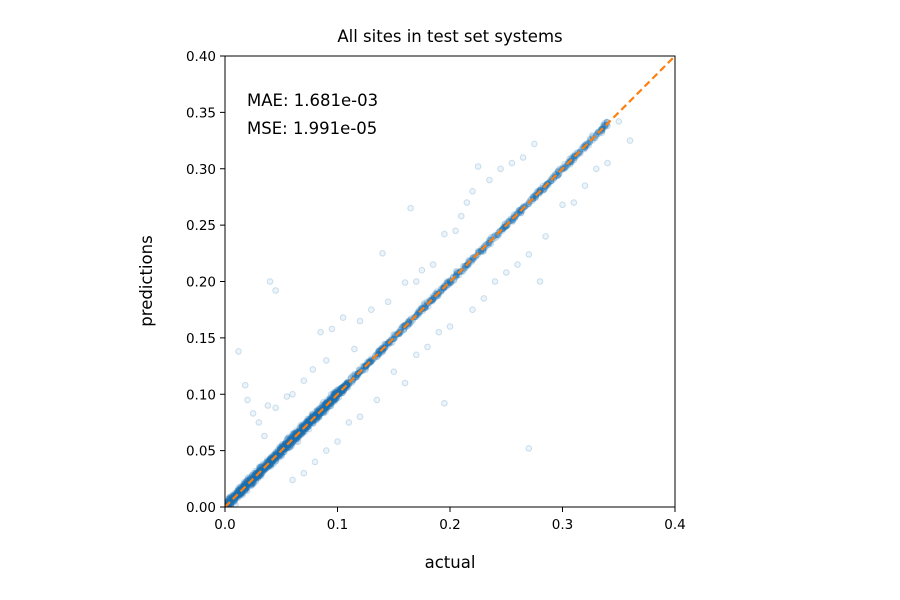 The width and height of the screenshot is (900, 600). I want to click on y-axis-label: predictions, so click(146, 280).